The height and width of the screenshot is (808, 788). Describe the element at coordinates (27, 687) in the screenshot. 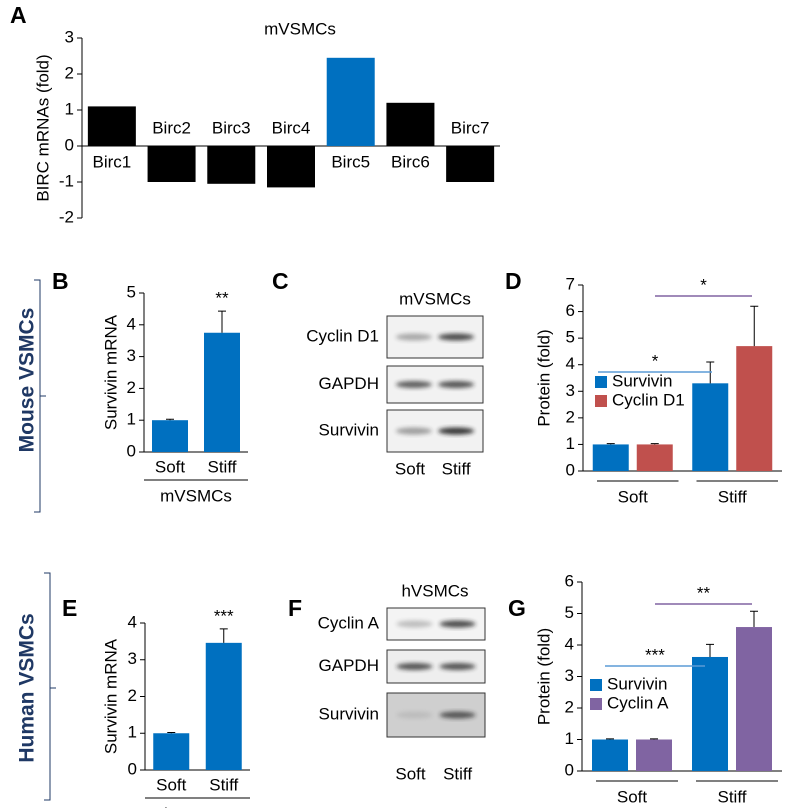

I see `side-label: Human VSMCs` at that location.